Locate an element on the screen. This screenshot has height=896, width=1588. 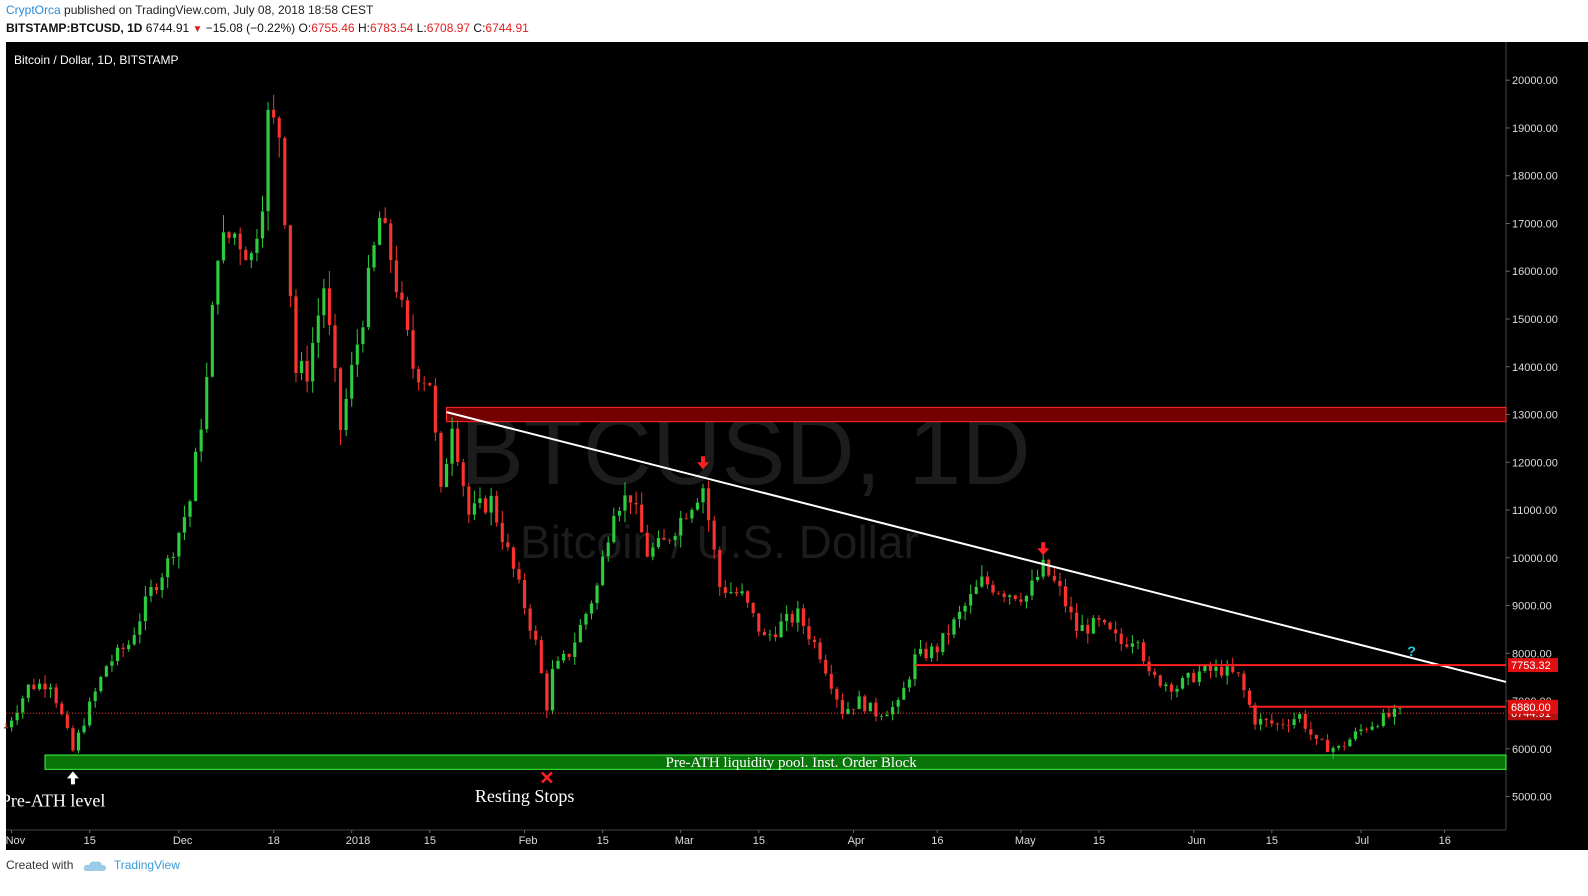
annotation-text: Resting Stops is located at coordinates (525, 796).